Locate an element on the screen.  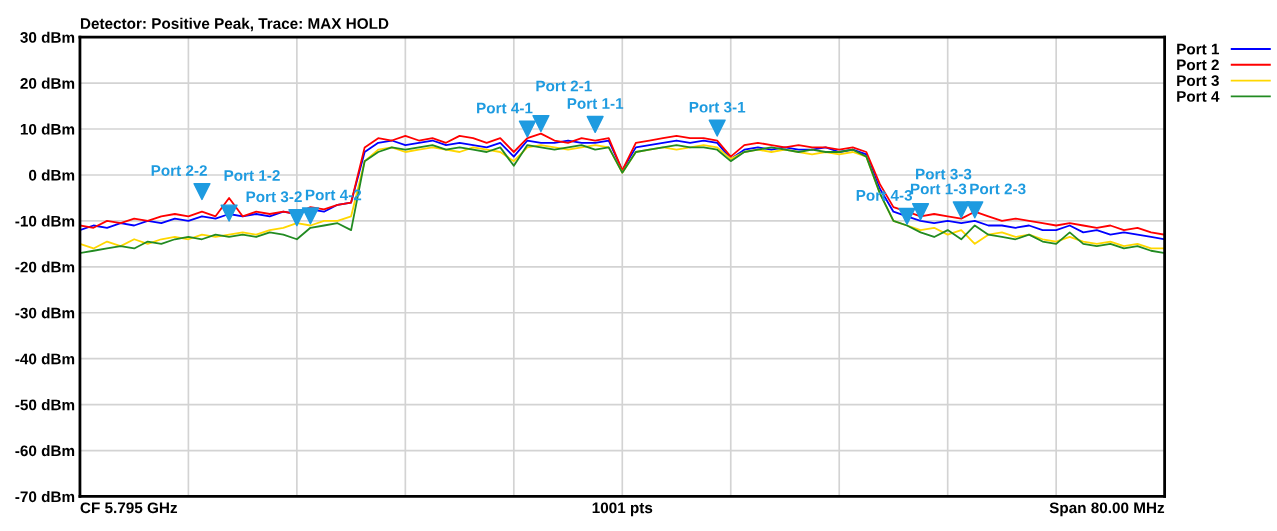
y-tick-label: 0 dBm is located at coordinates (51, 175).